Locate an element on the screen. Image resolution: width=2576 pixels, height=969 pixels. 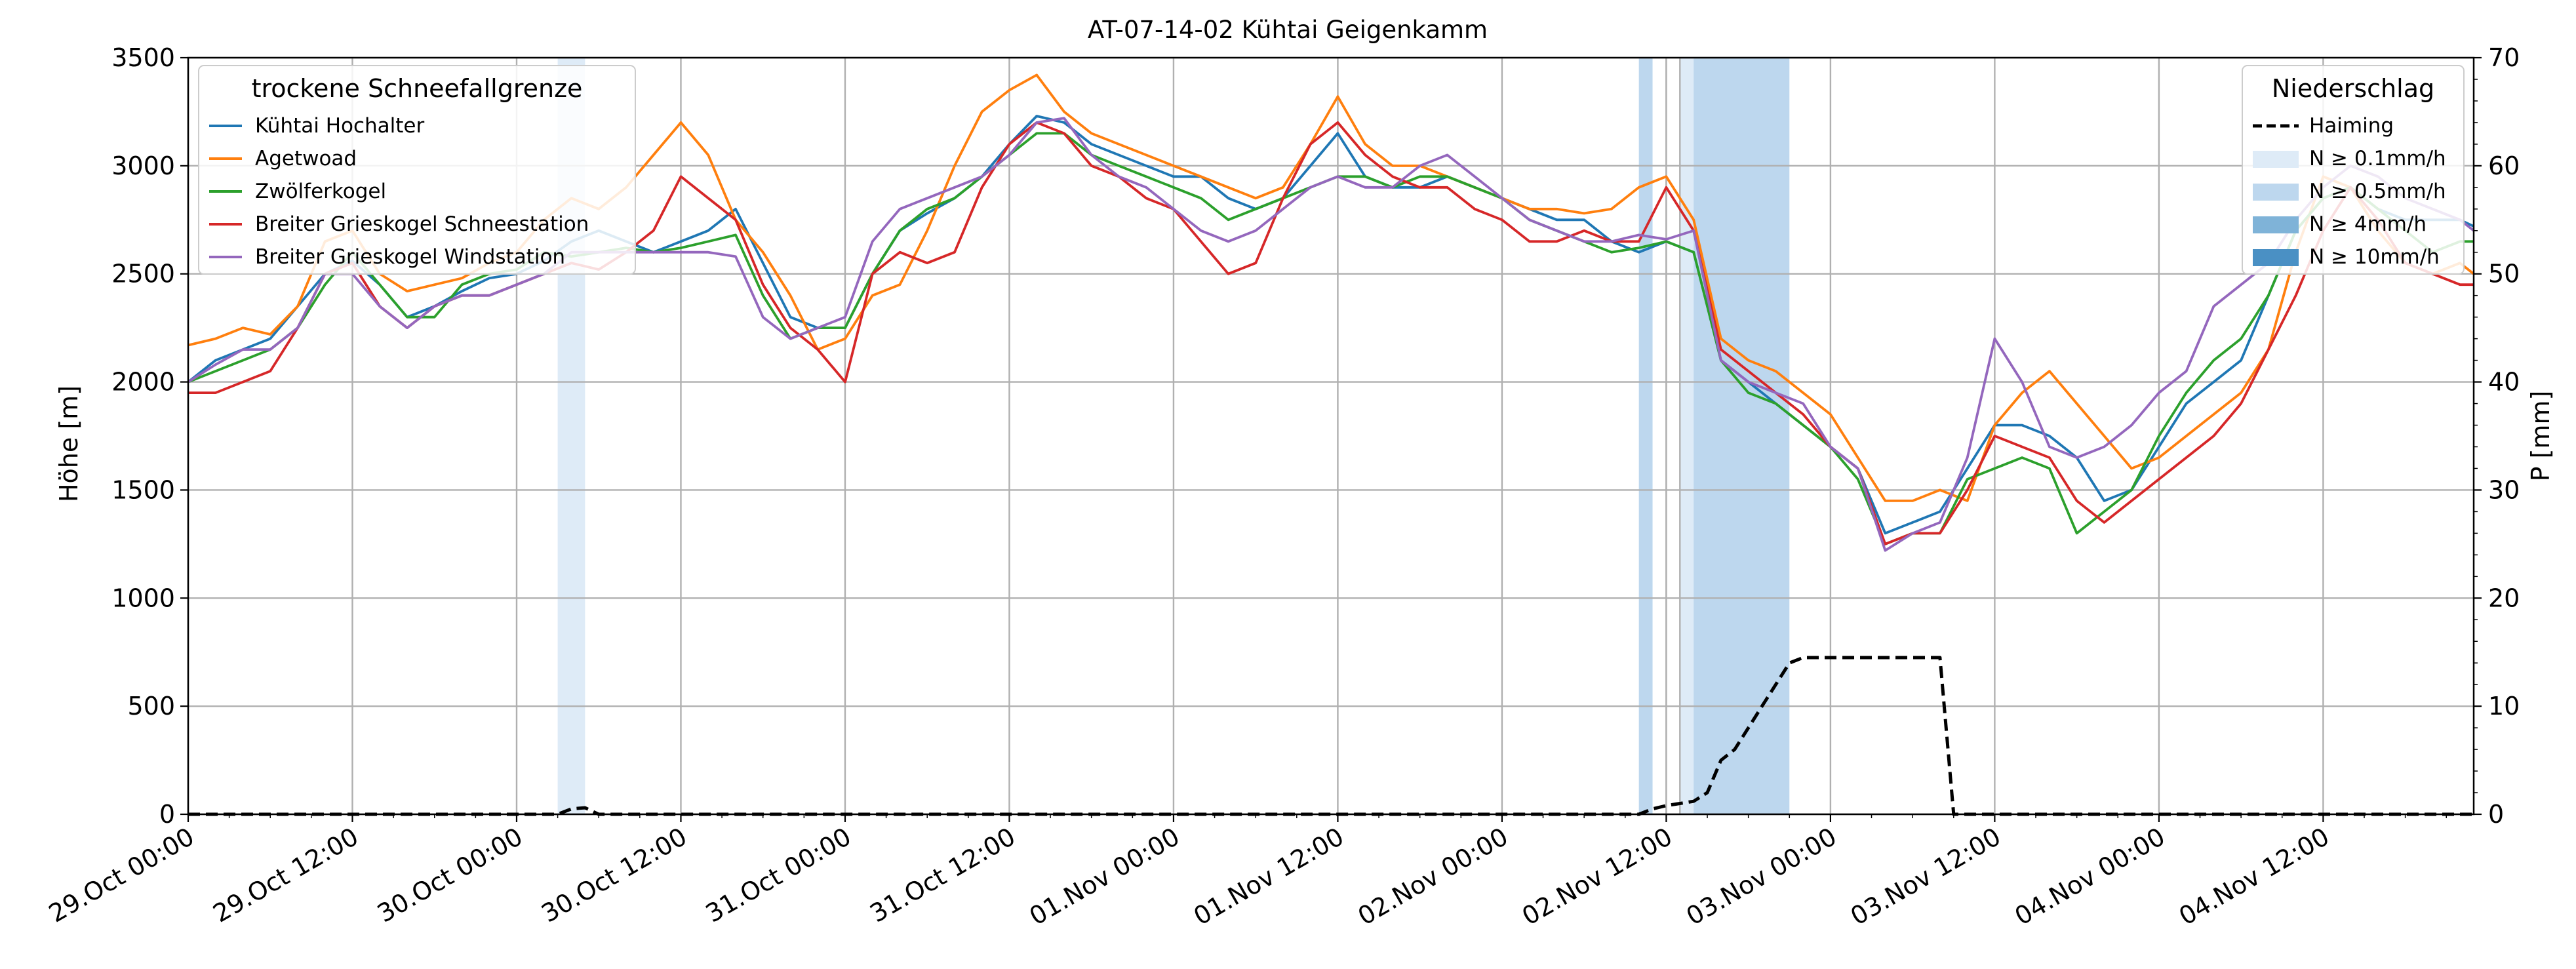
y-tick-label-left: 3000 is located at coordinates (143, 165).